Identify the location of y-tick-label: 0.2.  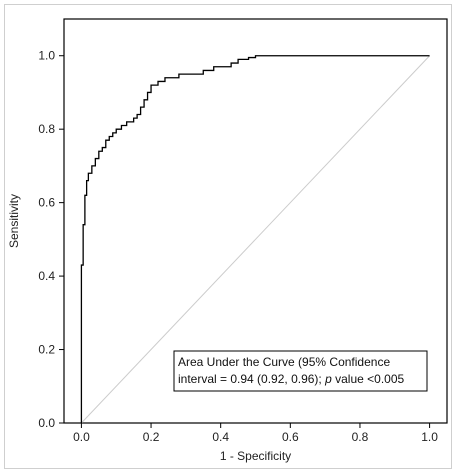
(46, 350).